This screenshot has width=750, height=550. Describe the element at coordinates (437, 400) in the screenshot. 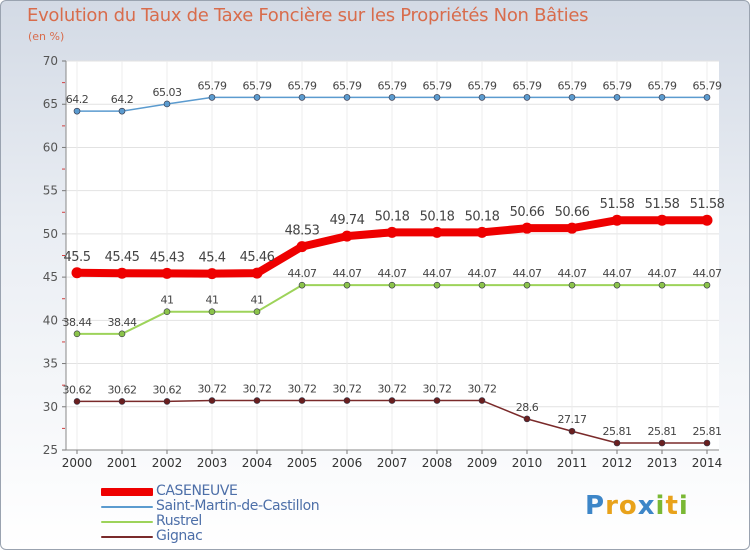

I see `data-point-gignac-2008` at that location.